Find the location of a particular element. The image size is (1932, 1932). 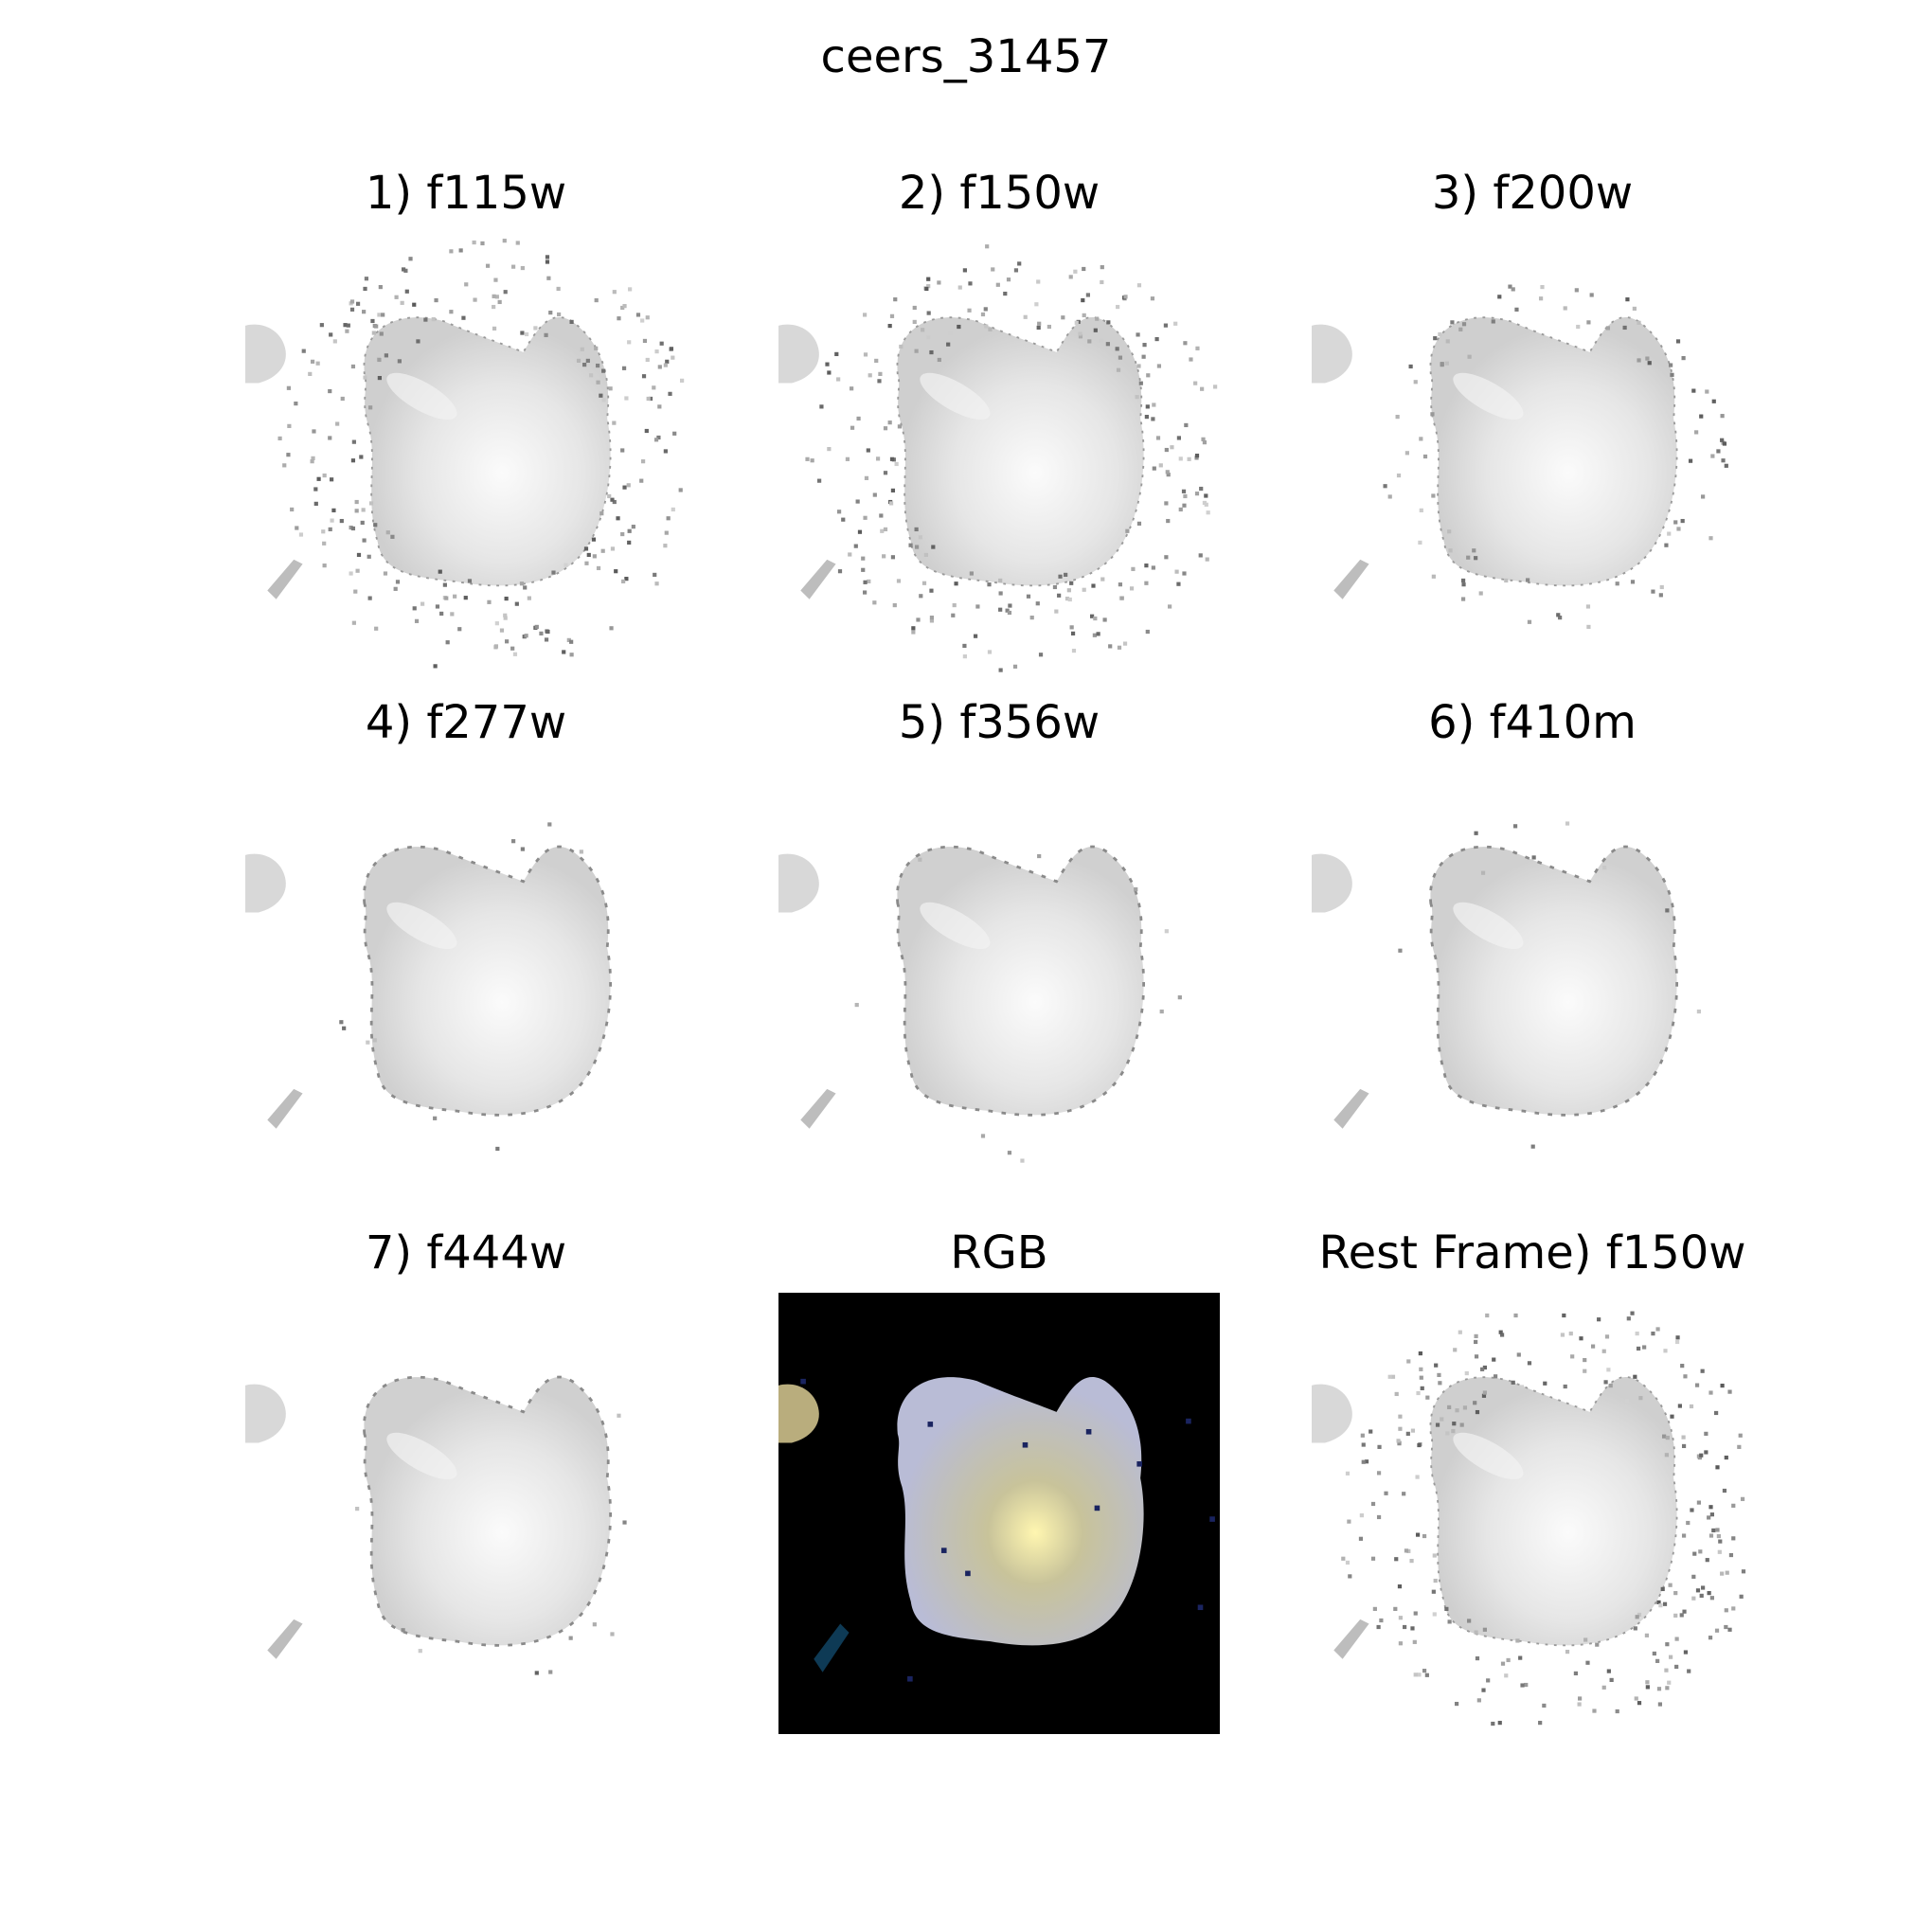

figure-title: ceers_31457 is located at coordinates (966, 56).